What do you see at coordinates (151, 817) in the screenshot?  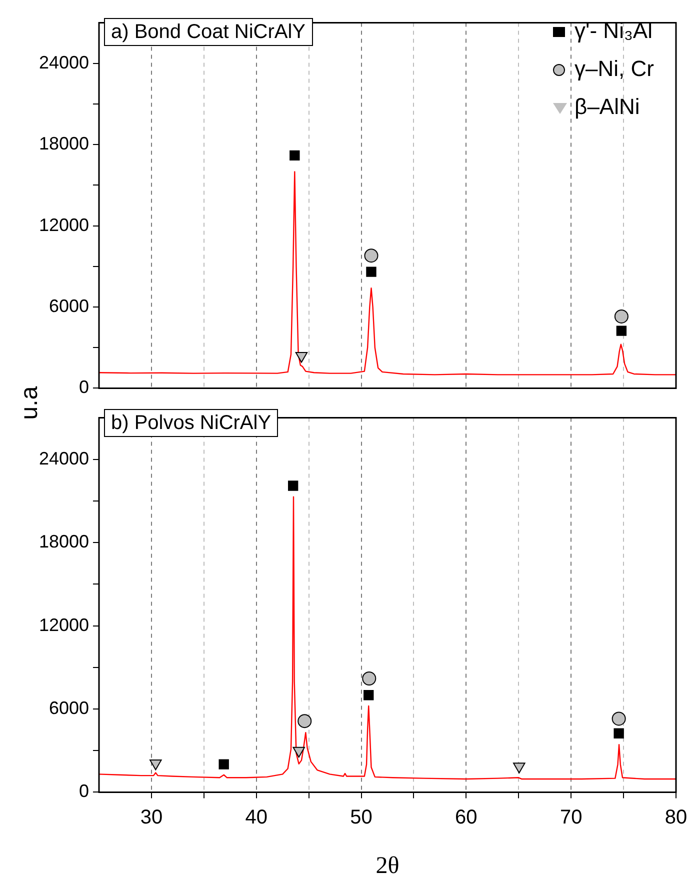 I see `x-tick-label: 30` at bounding box center [151, 817].